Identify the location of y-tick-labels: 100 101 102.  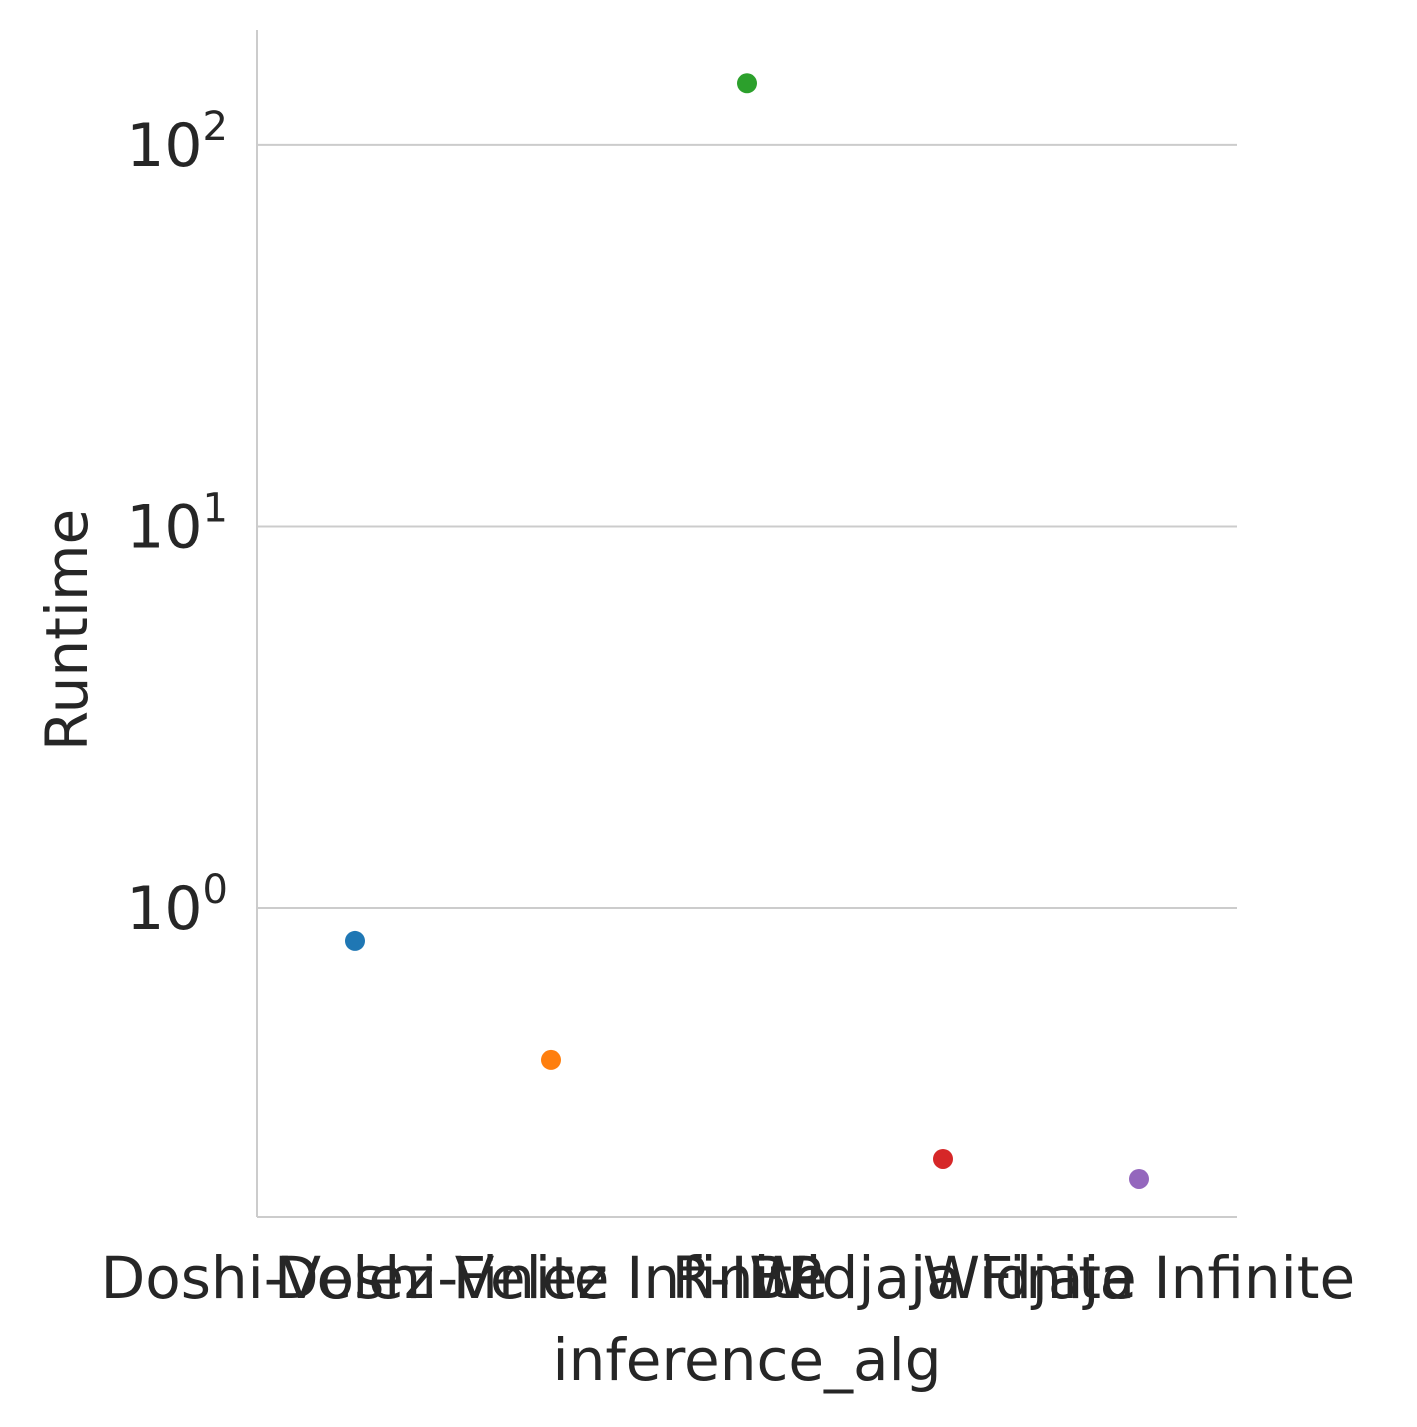
(177, 524).